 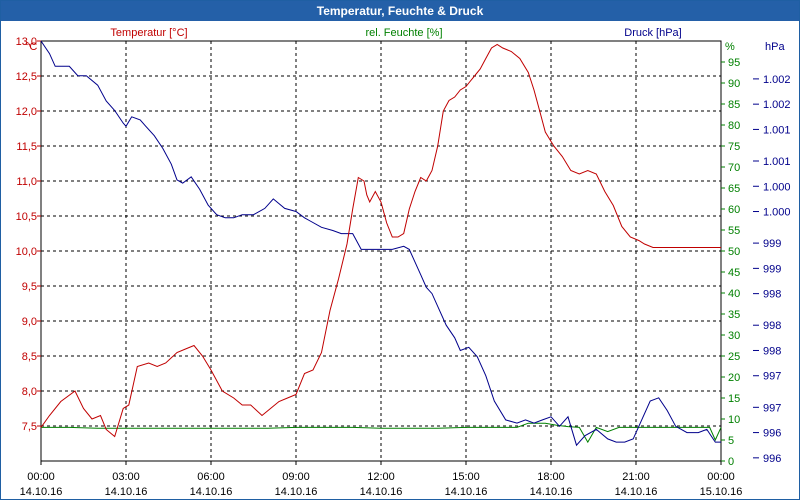 What do you see at coordinates (381, 433) in the screenshot?
I see `humidity-line` at bounding box center [381, 433].